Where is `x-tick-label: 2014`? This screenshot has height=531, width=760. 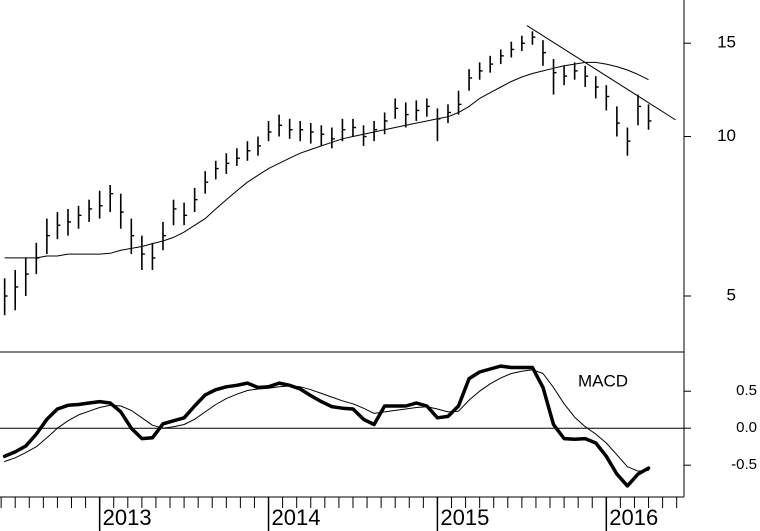 x-tick-label: 2014 is located at coordinates (296, 517).